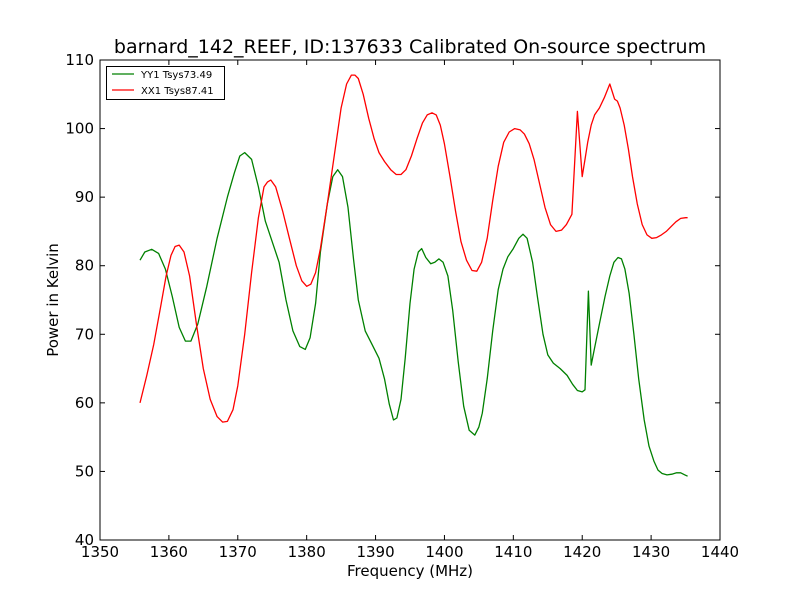  Describe the element at coordinates (84, 334) in the screenshot. I see `y-tick-label: 70` at that location.